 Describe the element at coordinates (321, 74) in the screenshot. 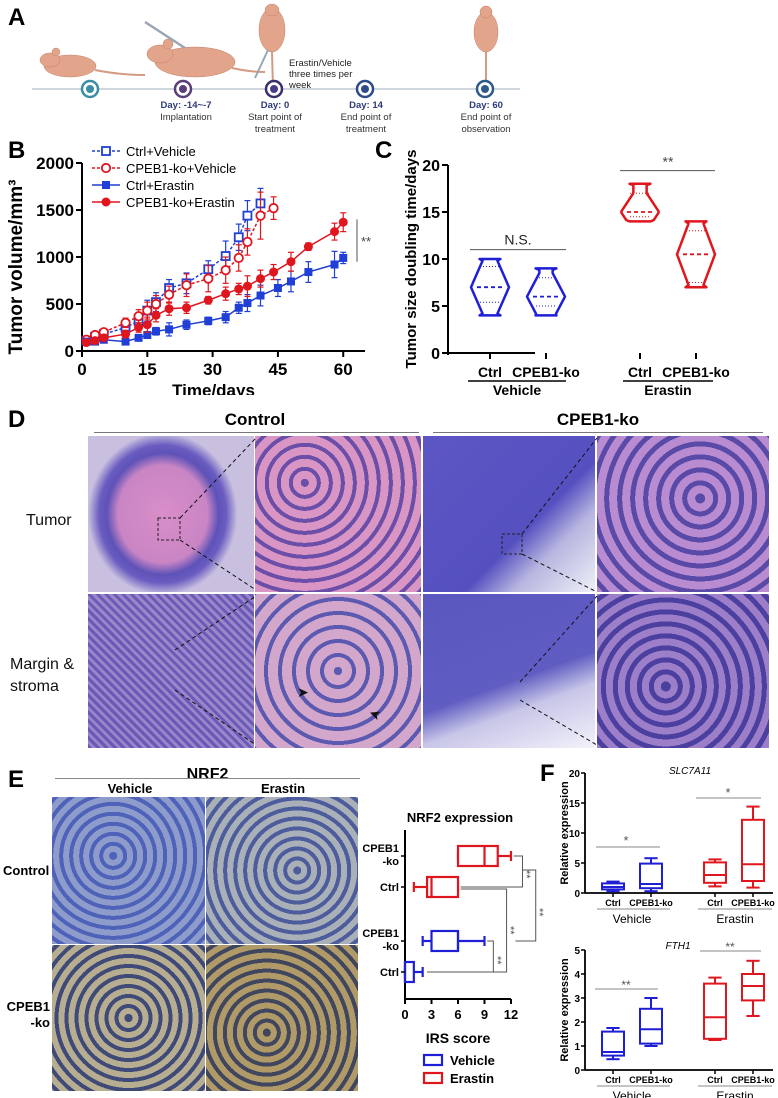

I see `treatment-note: Erastin/Vehicle three times per week` at that location.